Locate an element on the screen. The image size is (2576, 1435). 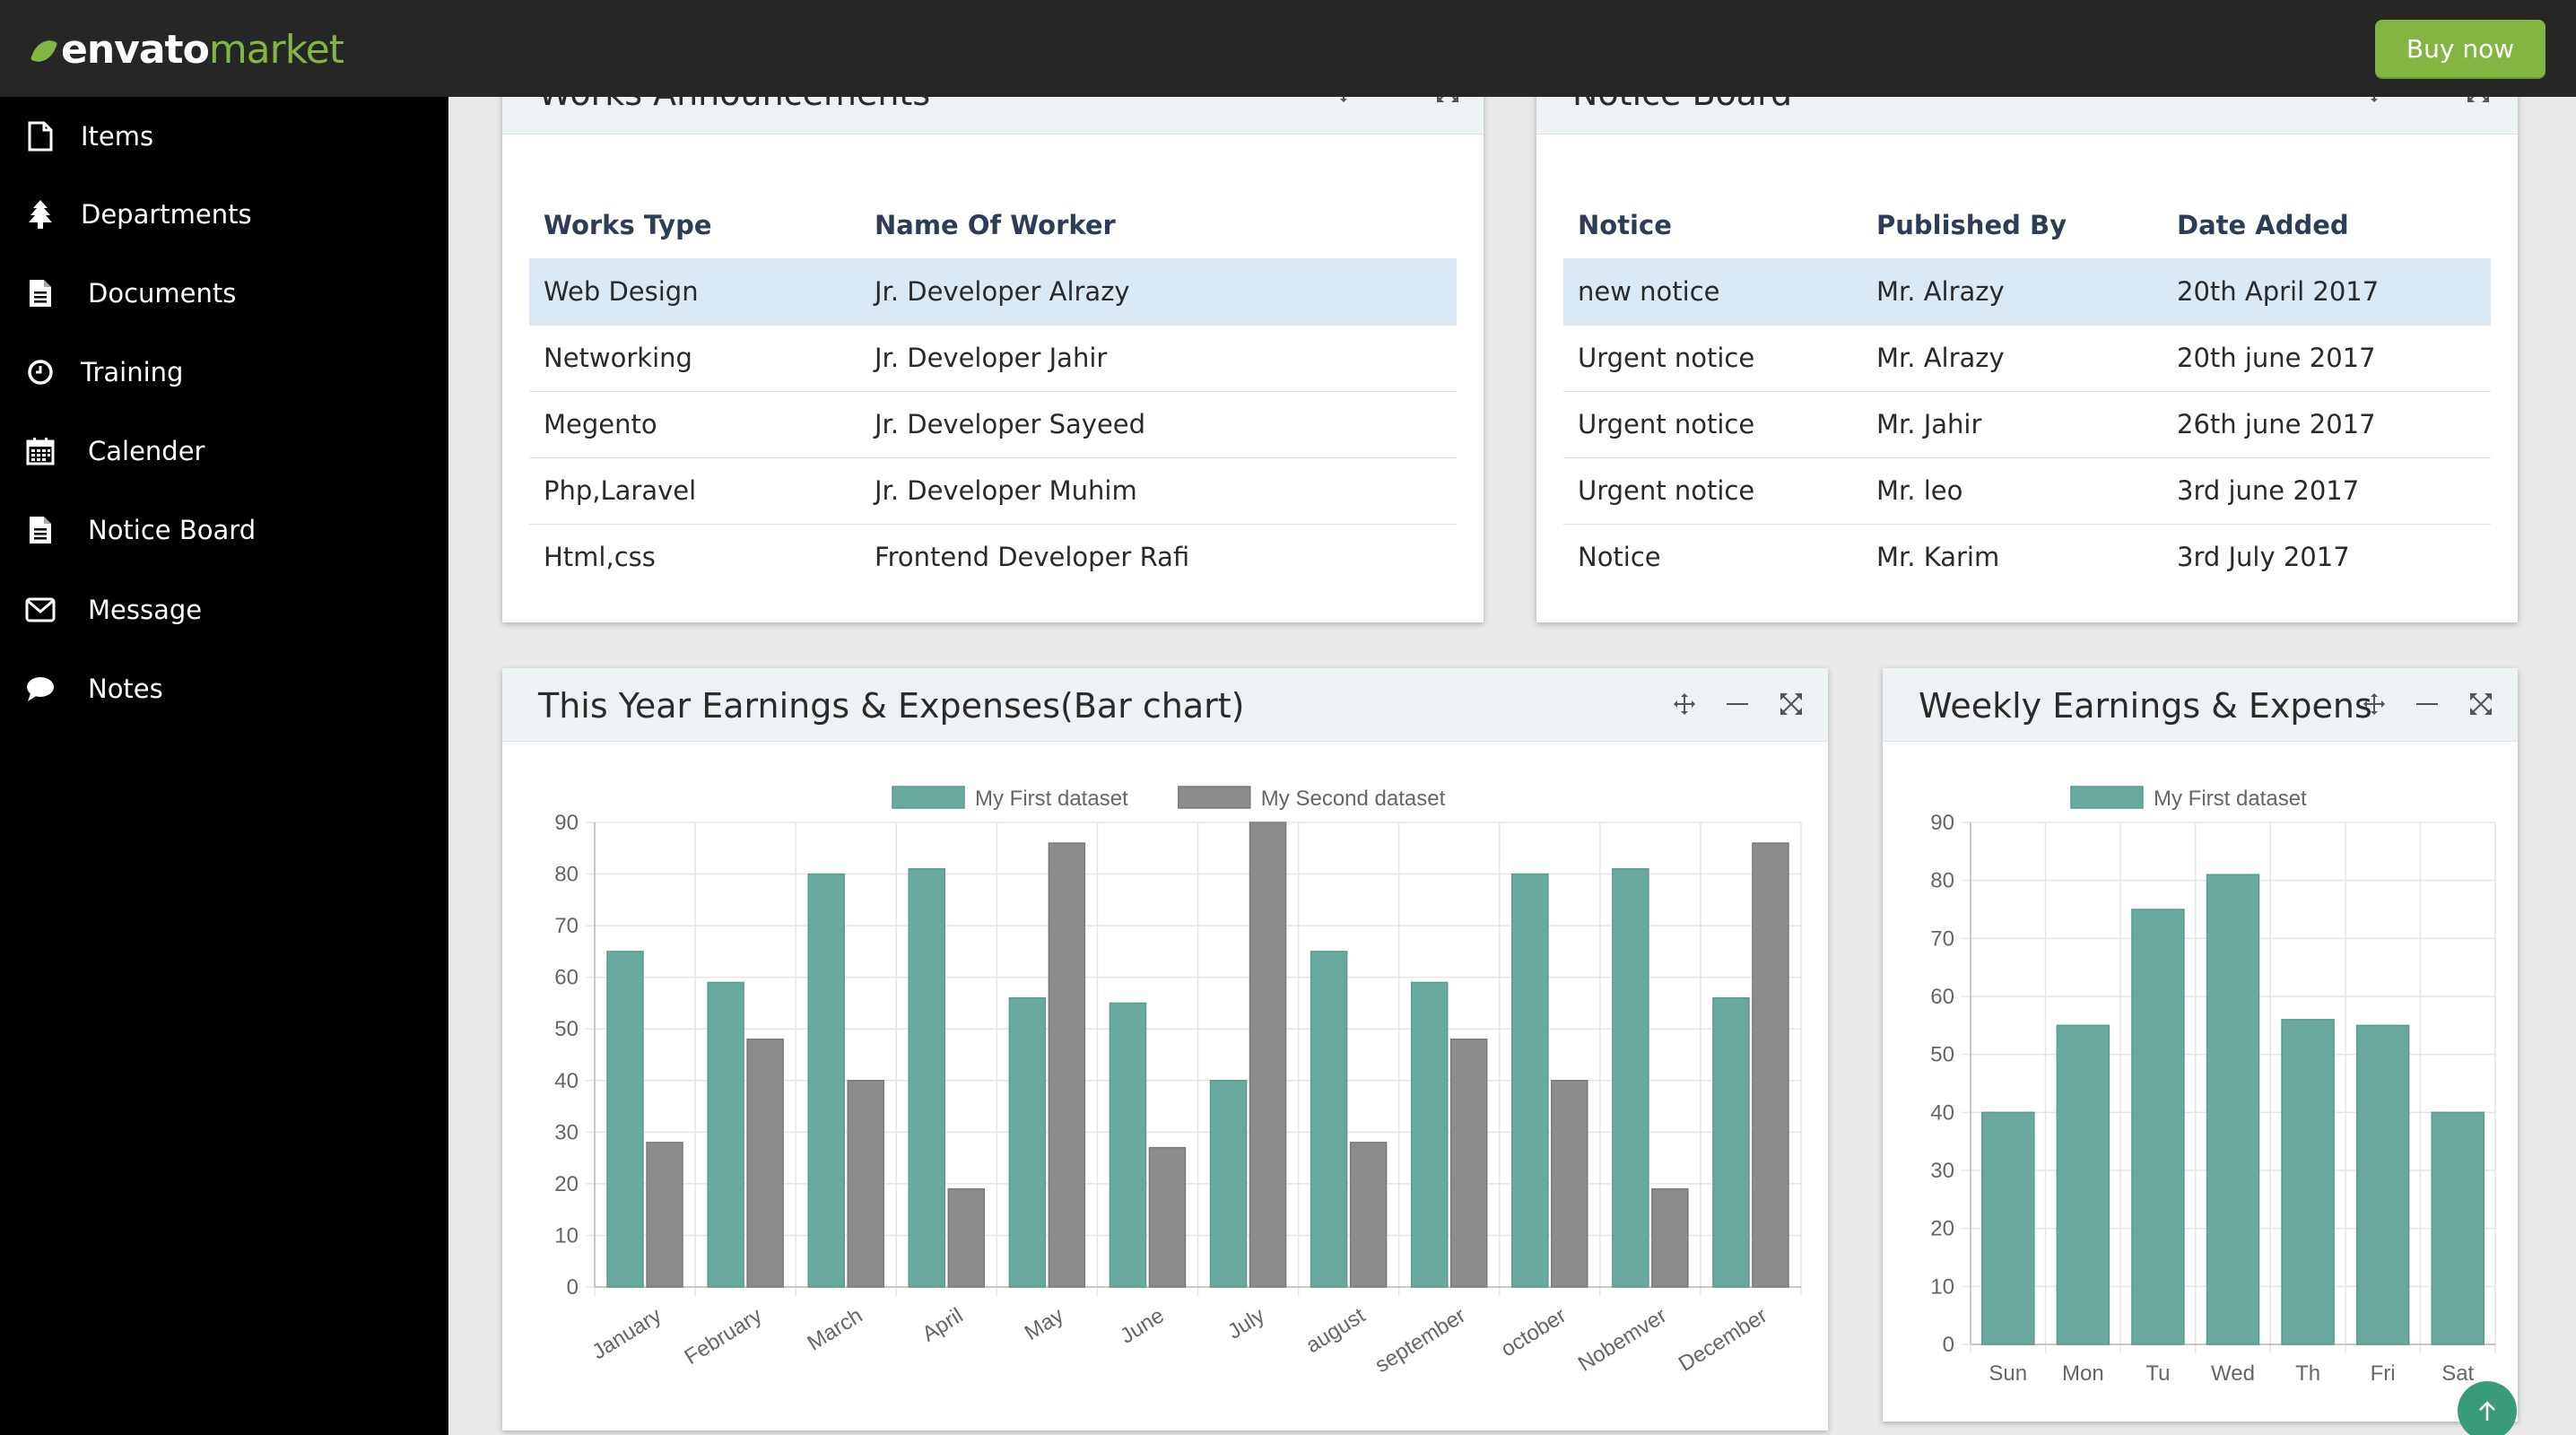
legend-label: My First dataset is located at coordinates (1051, 799).